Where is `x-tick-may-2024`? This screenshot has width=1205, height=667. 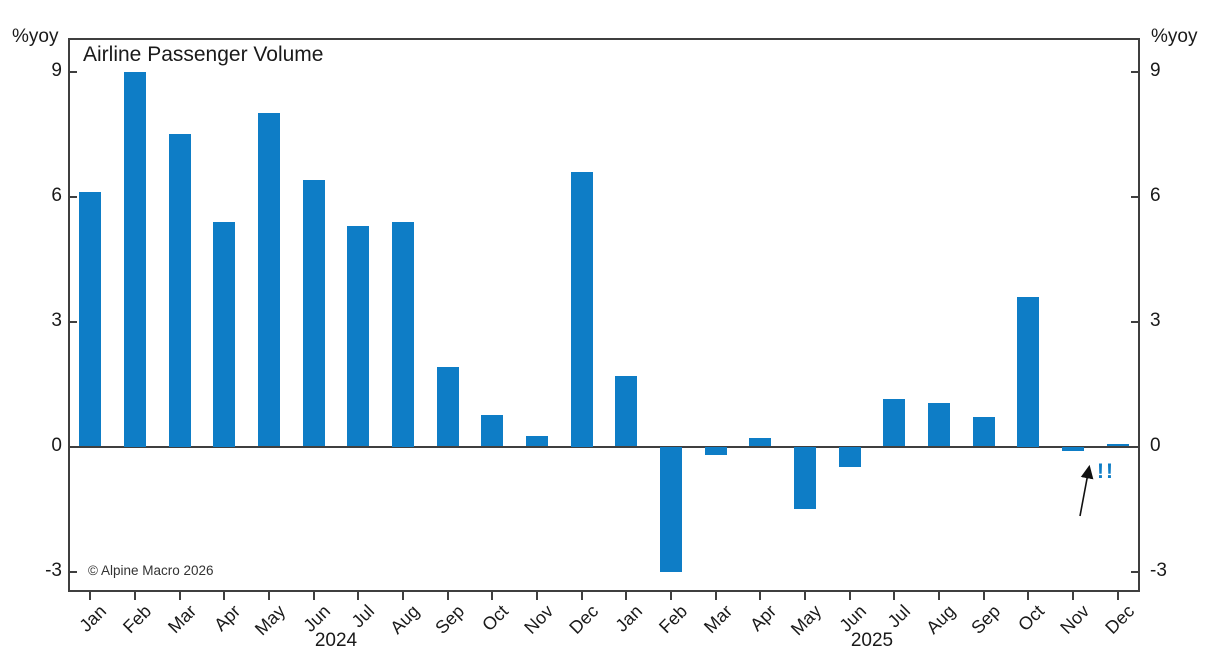
x-tick-may-2024 is located at coordinates (269, 596).